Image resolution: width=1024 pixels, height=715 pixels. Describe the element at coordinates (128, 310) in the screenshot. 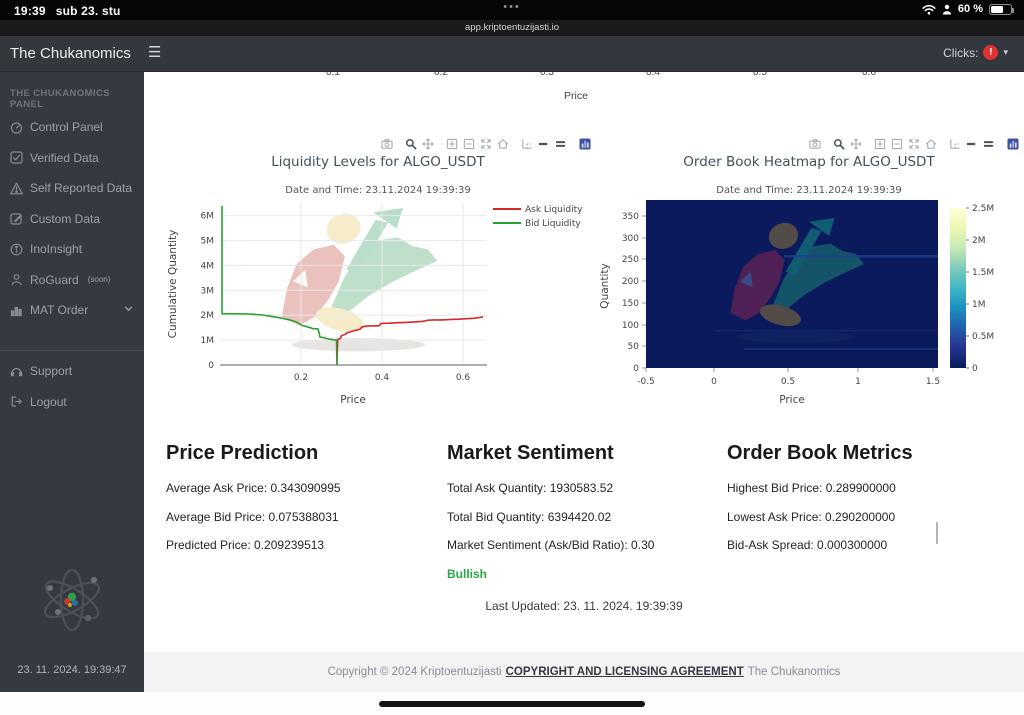

I see `chevron-down-icon` at that location.